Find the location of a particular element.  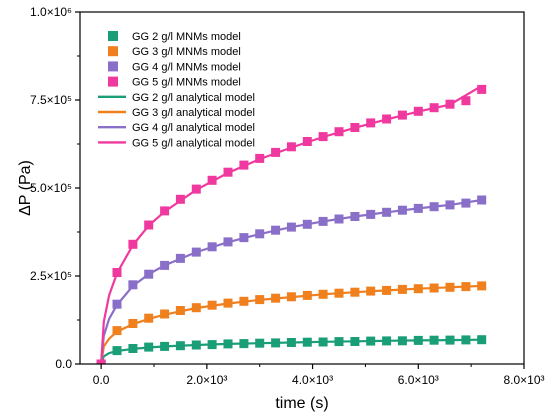

legend-entry-label: GG 5 g/l MNMs model is located at coordinates (186, 83).